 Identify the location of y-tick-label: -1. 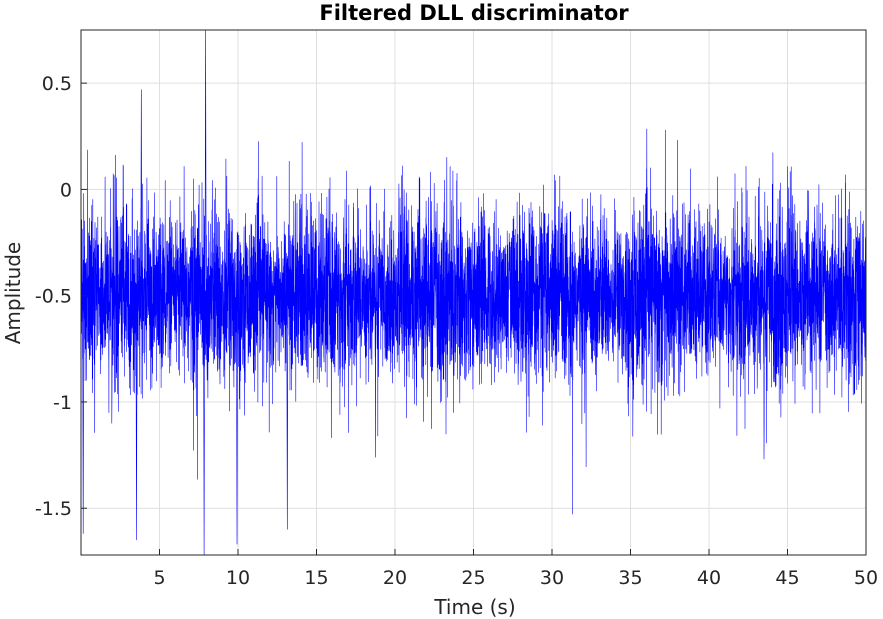
(62, 403).